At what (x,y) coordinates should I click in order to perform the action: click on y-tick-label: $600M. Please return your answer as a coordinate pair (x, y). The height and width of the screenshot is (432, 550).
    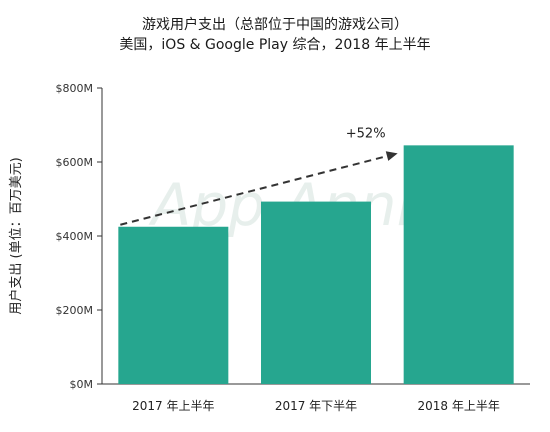
    Looking at the image, I should click on (75, 162).